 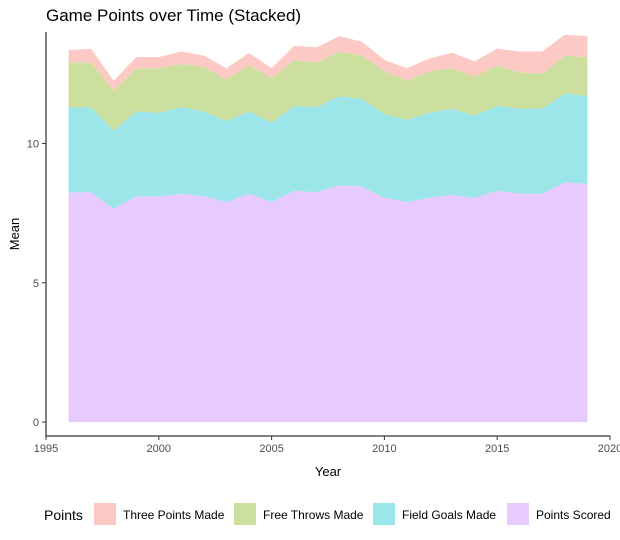 What do you see at coordinates (36, 284) in the screenshot?
I see `y-tick-label: 5` at bounding box center [36, 284].